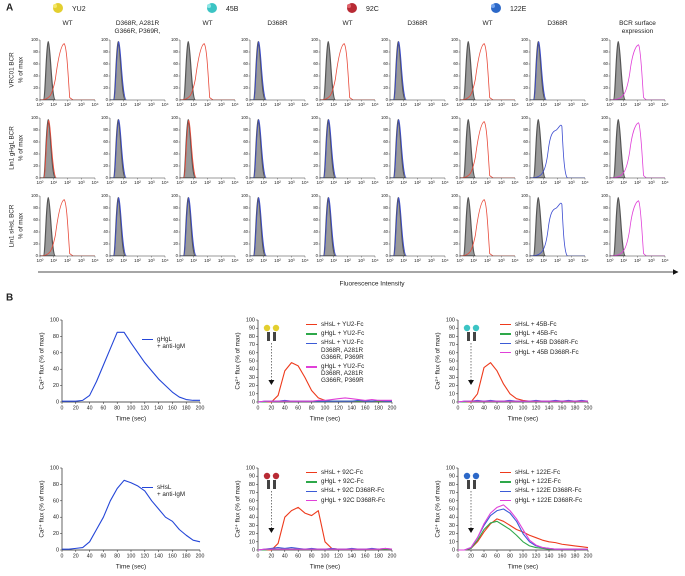 The image size is (685, 576). What do you see at coordinates (252, 378) in the screenshot?
I see `y-tick-label: 30` at bounding box center [252, 378].